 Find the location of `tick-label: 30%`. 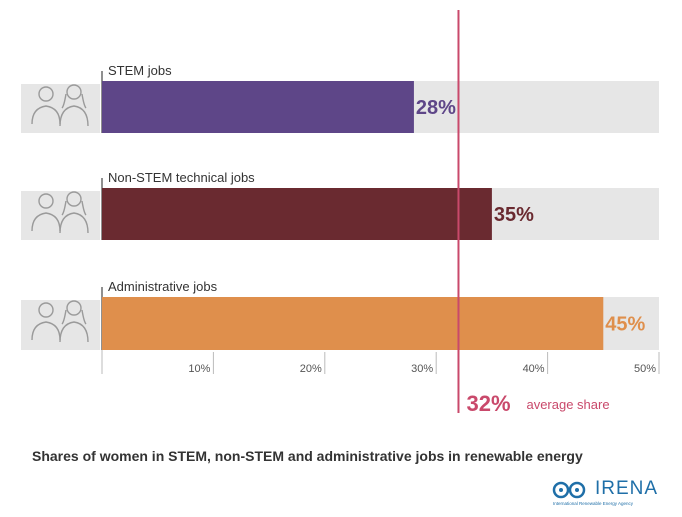

tick-label: 30% is located at coordinates (422, 369).